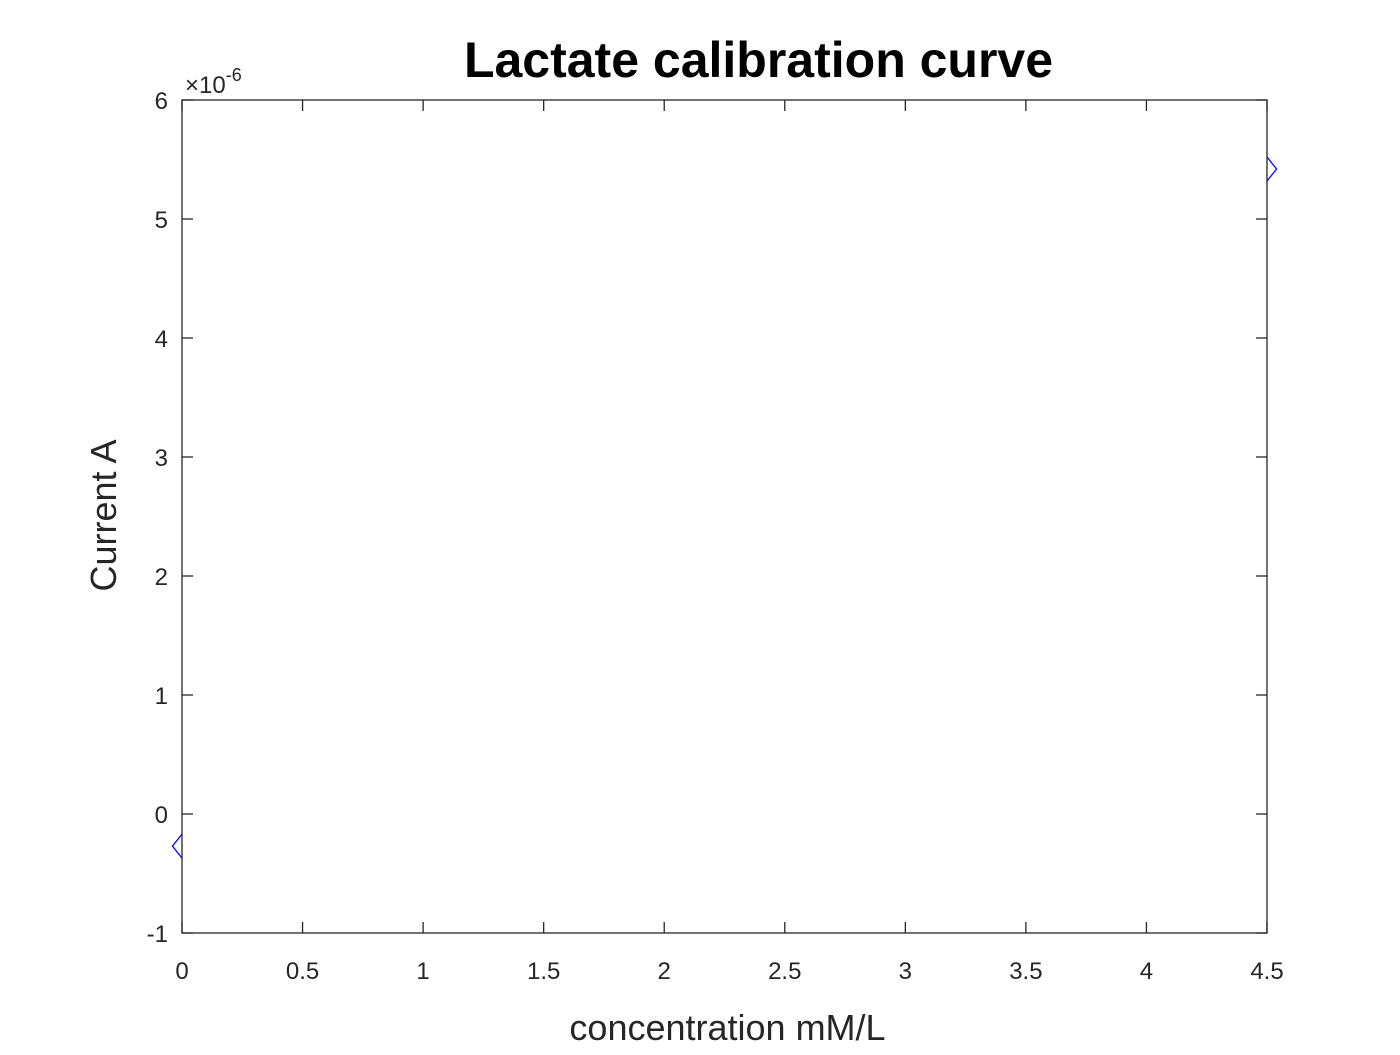 This screenshot has width=1400, height=1055. What do you see at coordinates (664, 971) in the screenshot?
I see `x-tick-label: 2` at bounding box center [664, 971].